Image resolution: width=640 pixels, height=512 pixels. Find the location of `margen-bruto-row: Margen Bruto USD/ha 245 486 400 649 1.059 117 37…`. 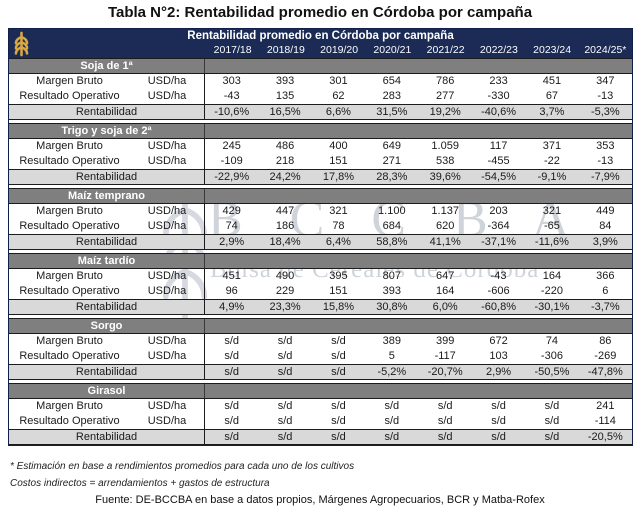

margen-bruto-row: Margen Bruto USD/ha 245 486 400 649 1.059 117 37… is located at coordinates (320, 146).